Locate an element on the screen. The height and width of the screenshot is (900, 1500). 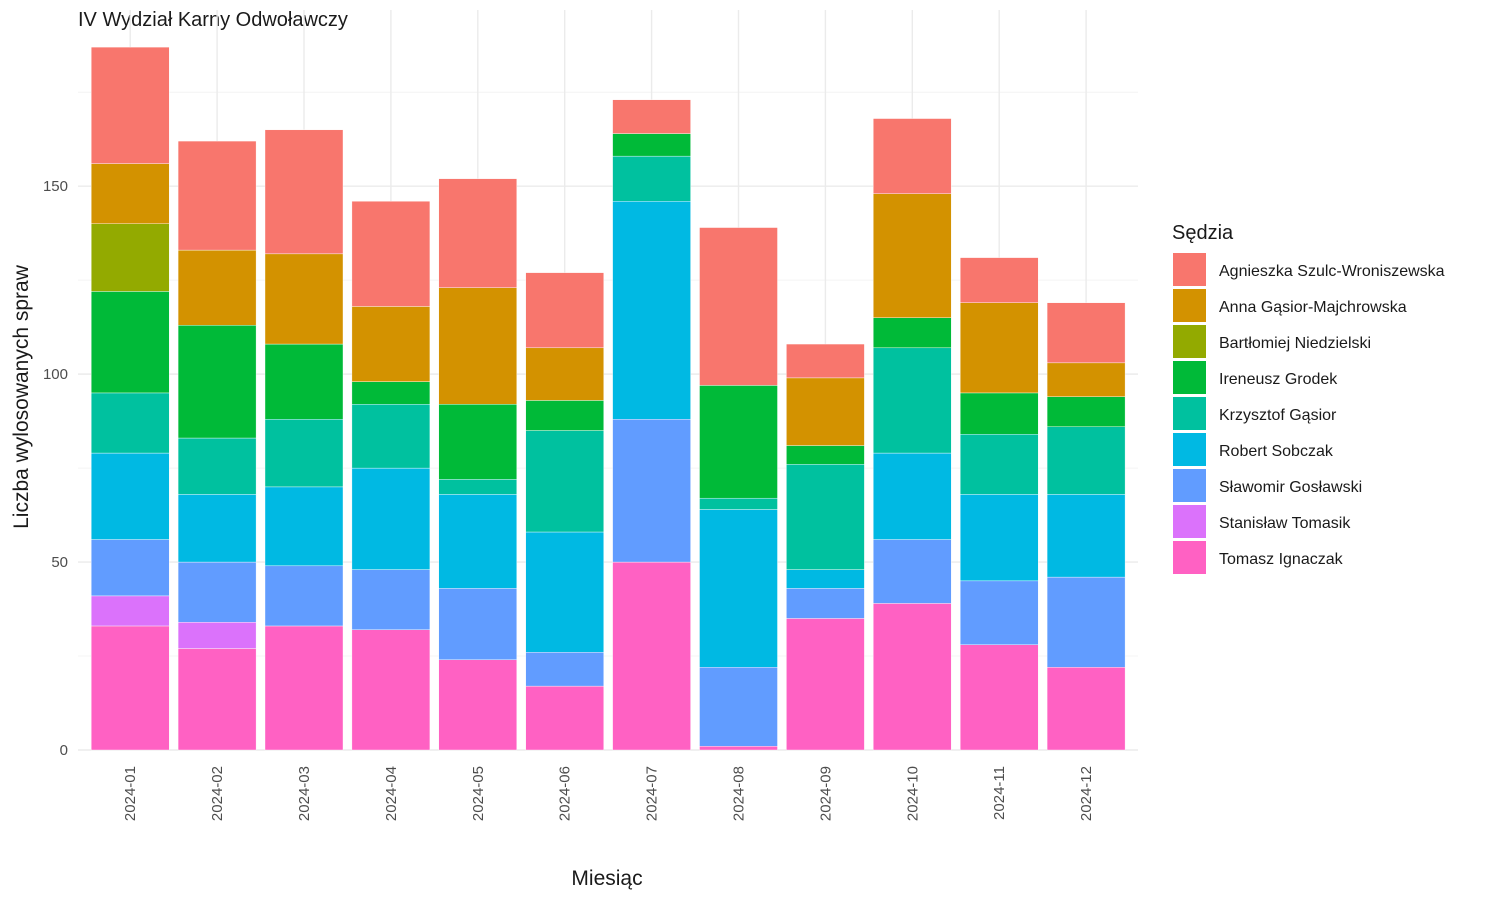
x-tick-label: 2024-01 is located at coordinates (130, 793).